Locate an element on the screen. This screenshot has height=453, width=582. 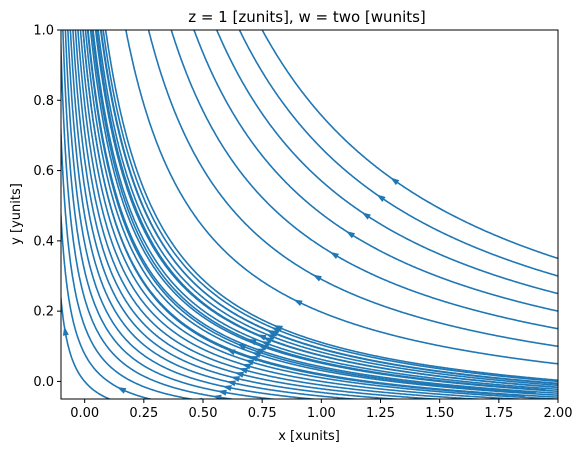
y-tick-label: 1.0 is located at coordinates (43, 31).